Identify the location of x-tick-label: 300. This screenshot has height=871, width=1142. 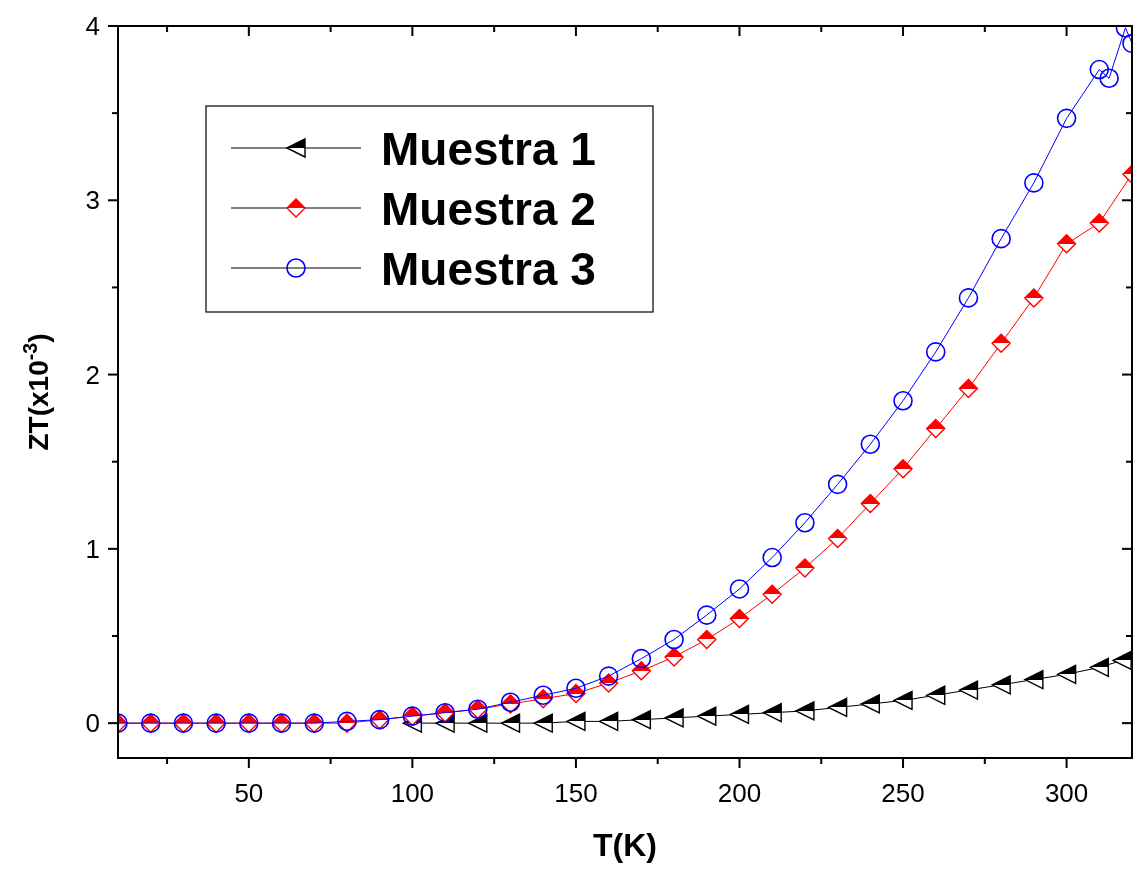
(1066, 793).